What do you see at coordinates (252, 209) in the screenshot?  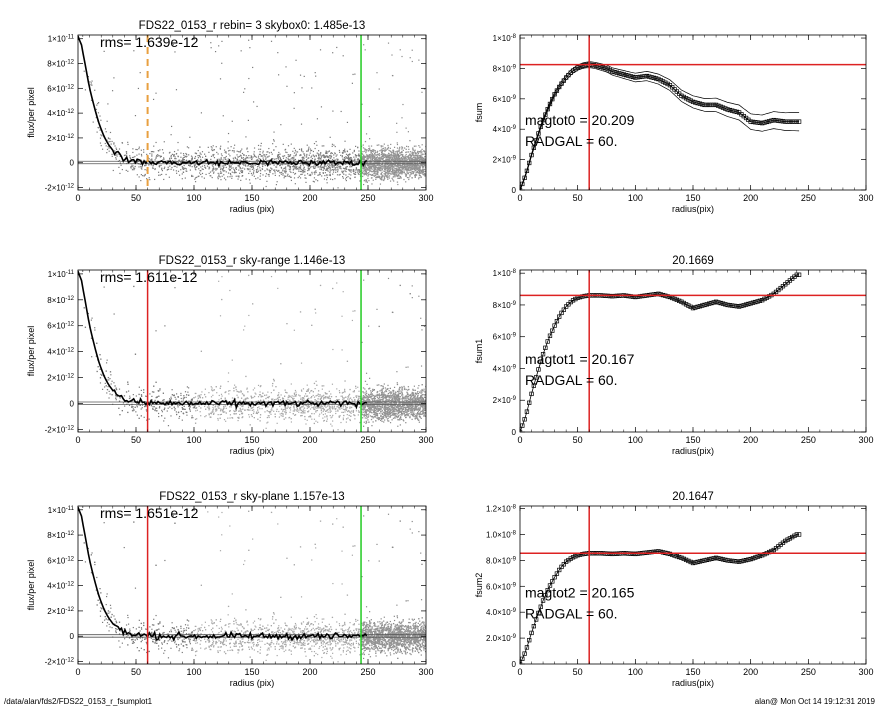 I see `x-axis-label: radius (pix)` at bounding box center [252, 209].